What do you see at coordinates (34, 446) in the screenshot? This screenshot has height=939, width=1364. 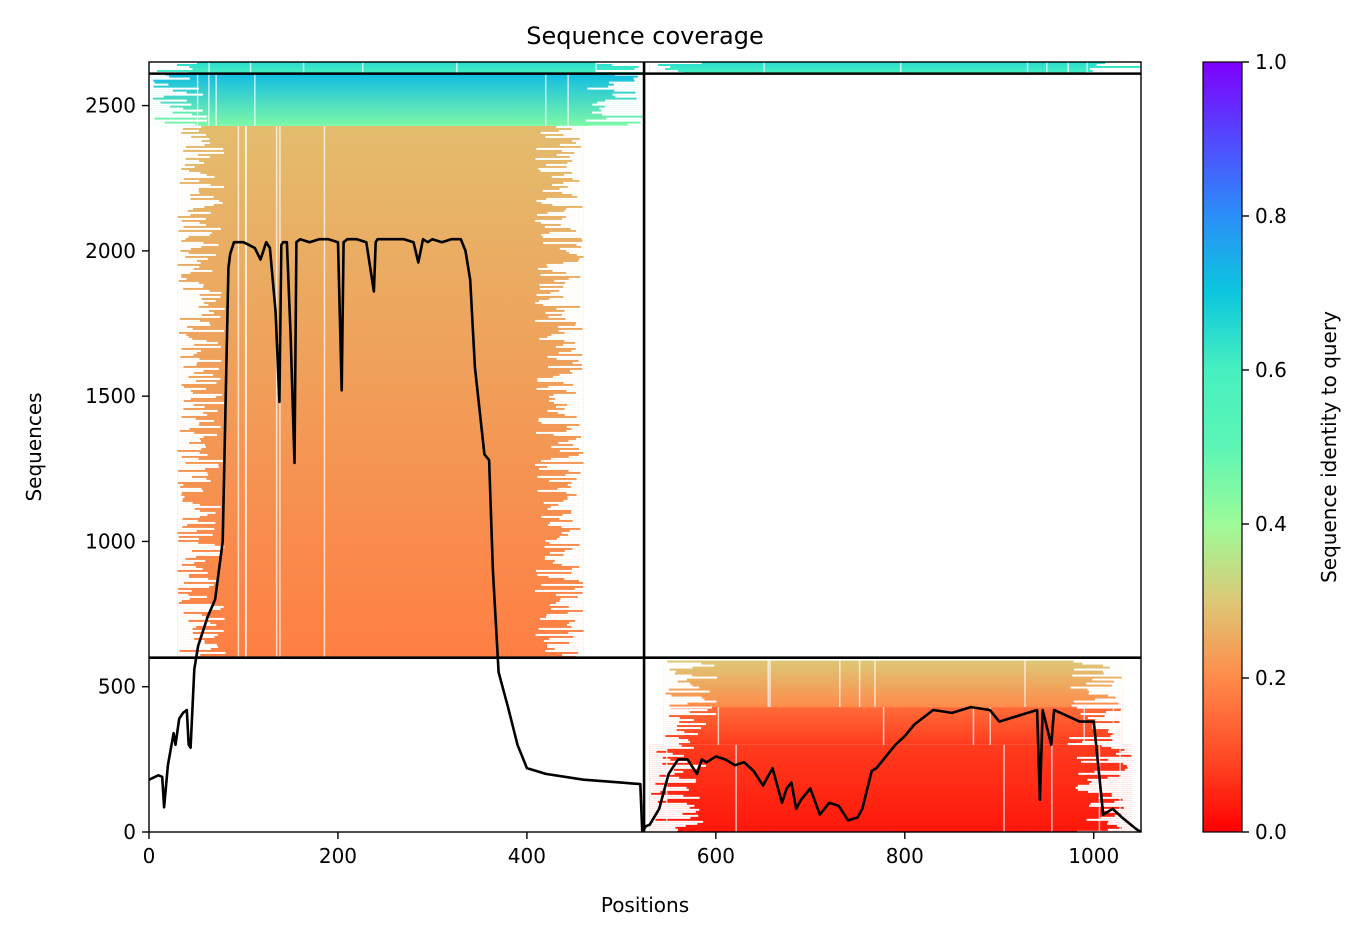 I see `y-axis-label: Sequences` at bounding box center [34, 446].